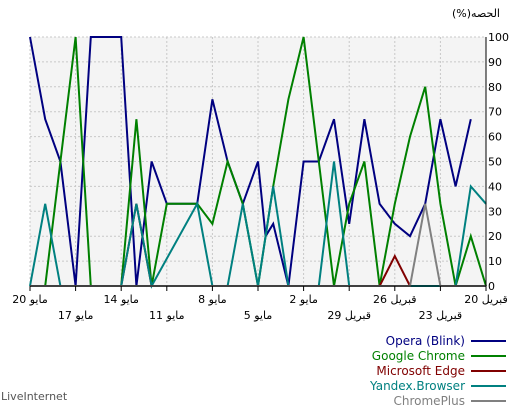 This screenshot has height=405, width=520. I want to click on x-tick-label-5: 5 مايو, so click(258, 315).